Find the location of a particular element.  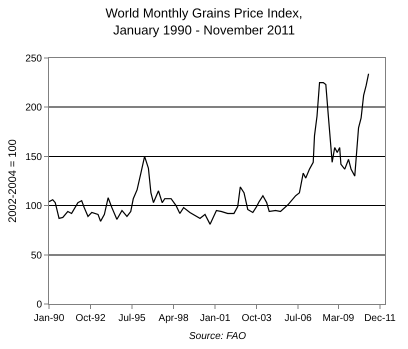

y-tick-label: 0 is located at coordinates (39, 305).